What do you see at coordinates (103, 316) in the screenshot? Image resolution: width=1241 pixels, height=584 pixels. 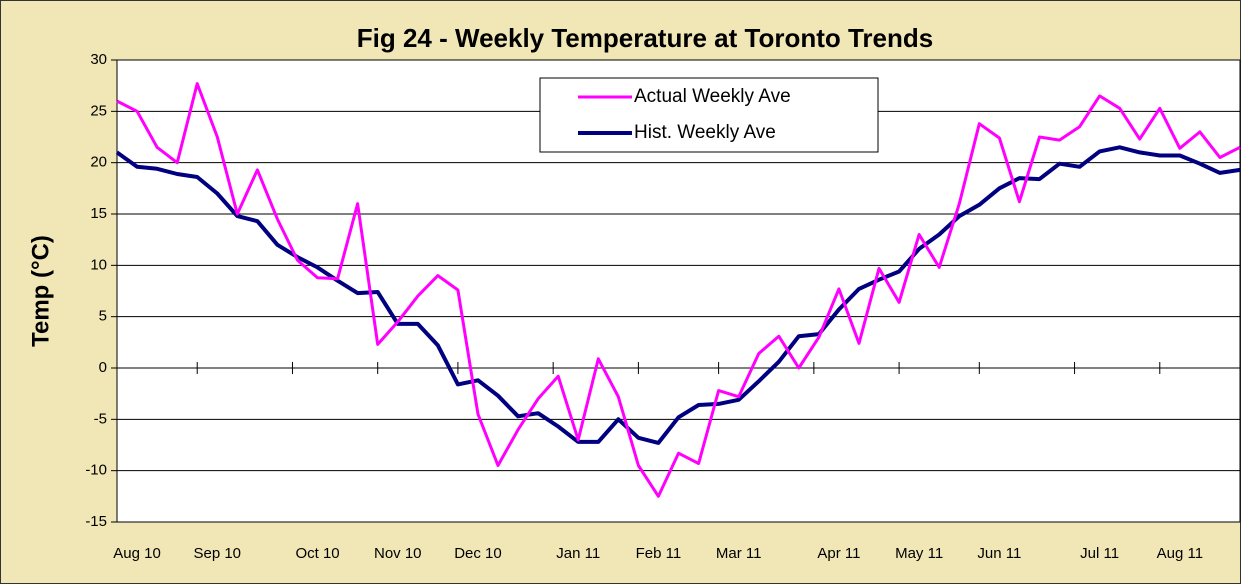 I see `y-tick-label: 5` at bounding box center [103, 316].